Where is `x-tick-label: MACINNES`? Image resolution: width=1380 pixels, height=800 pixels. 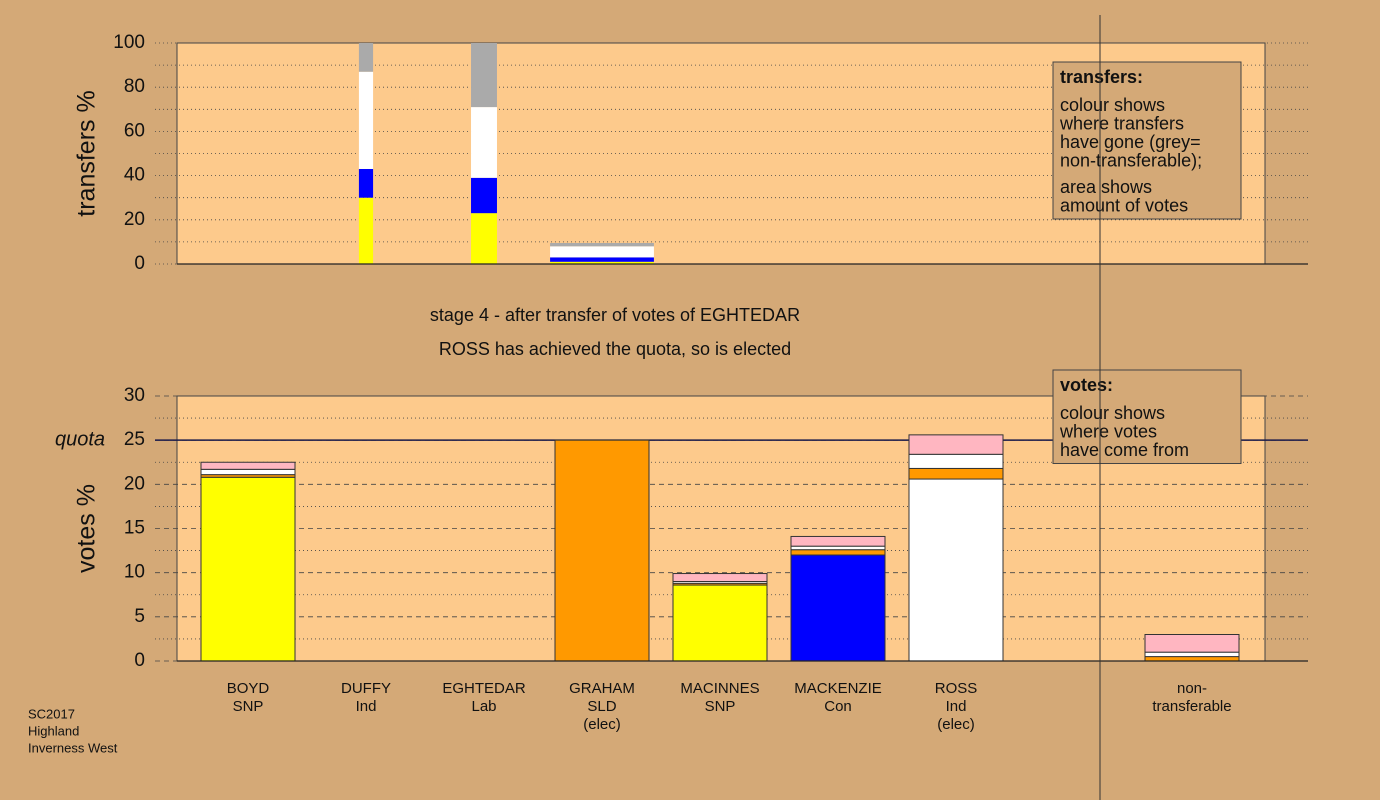
x-tick-label: MACINNES is located at coordinates (719, 688).